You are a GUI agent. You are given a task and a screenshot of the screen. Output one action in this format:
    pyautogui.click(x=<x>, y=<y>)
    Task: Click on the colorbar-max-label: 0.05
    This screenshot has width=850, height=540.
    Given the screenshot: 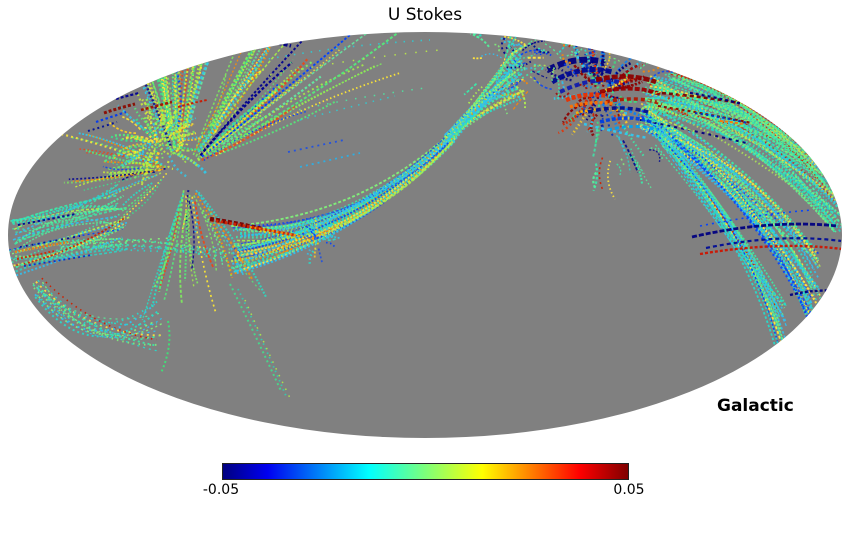 What is the action you would take?
    pyautogui.click(x=629, y=490)
    